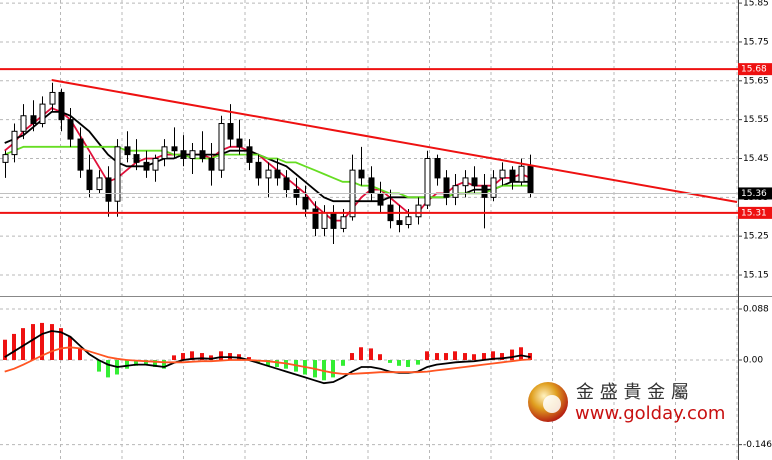 The image size is (772, 460). What do you see at coordinates (632, 392) in the screenshot?
I see `watermark-name: 金 盛 貴 金 屬` at bounding box center [632, 392].